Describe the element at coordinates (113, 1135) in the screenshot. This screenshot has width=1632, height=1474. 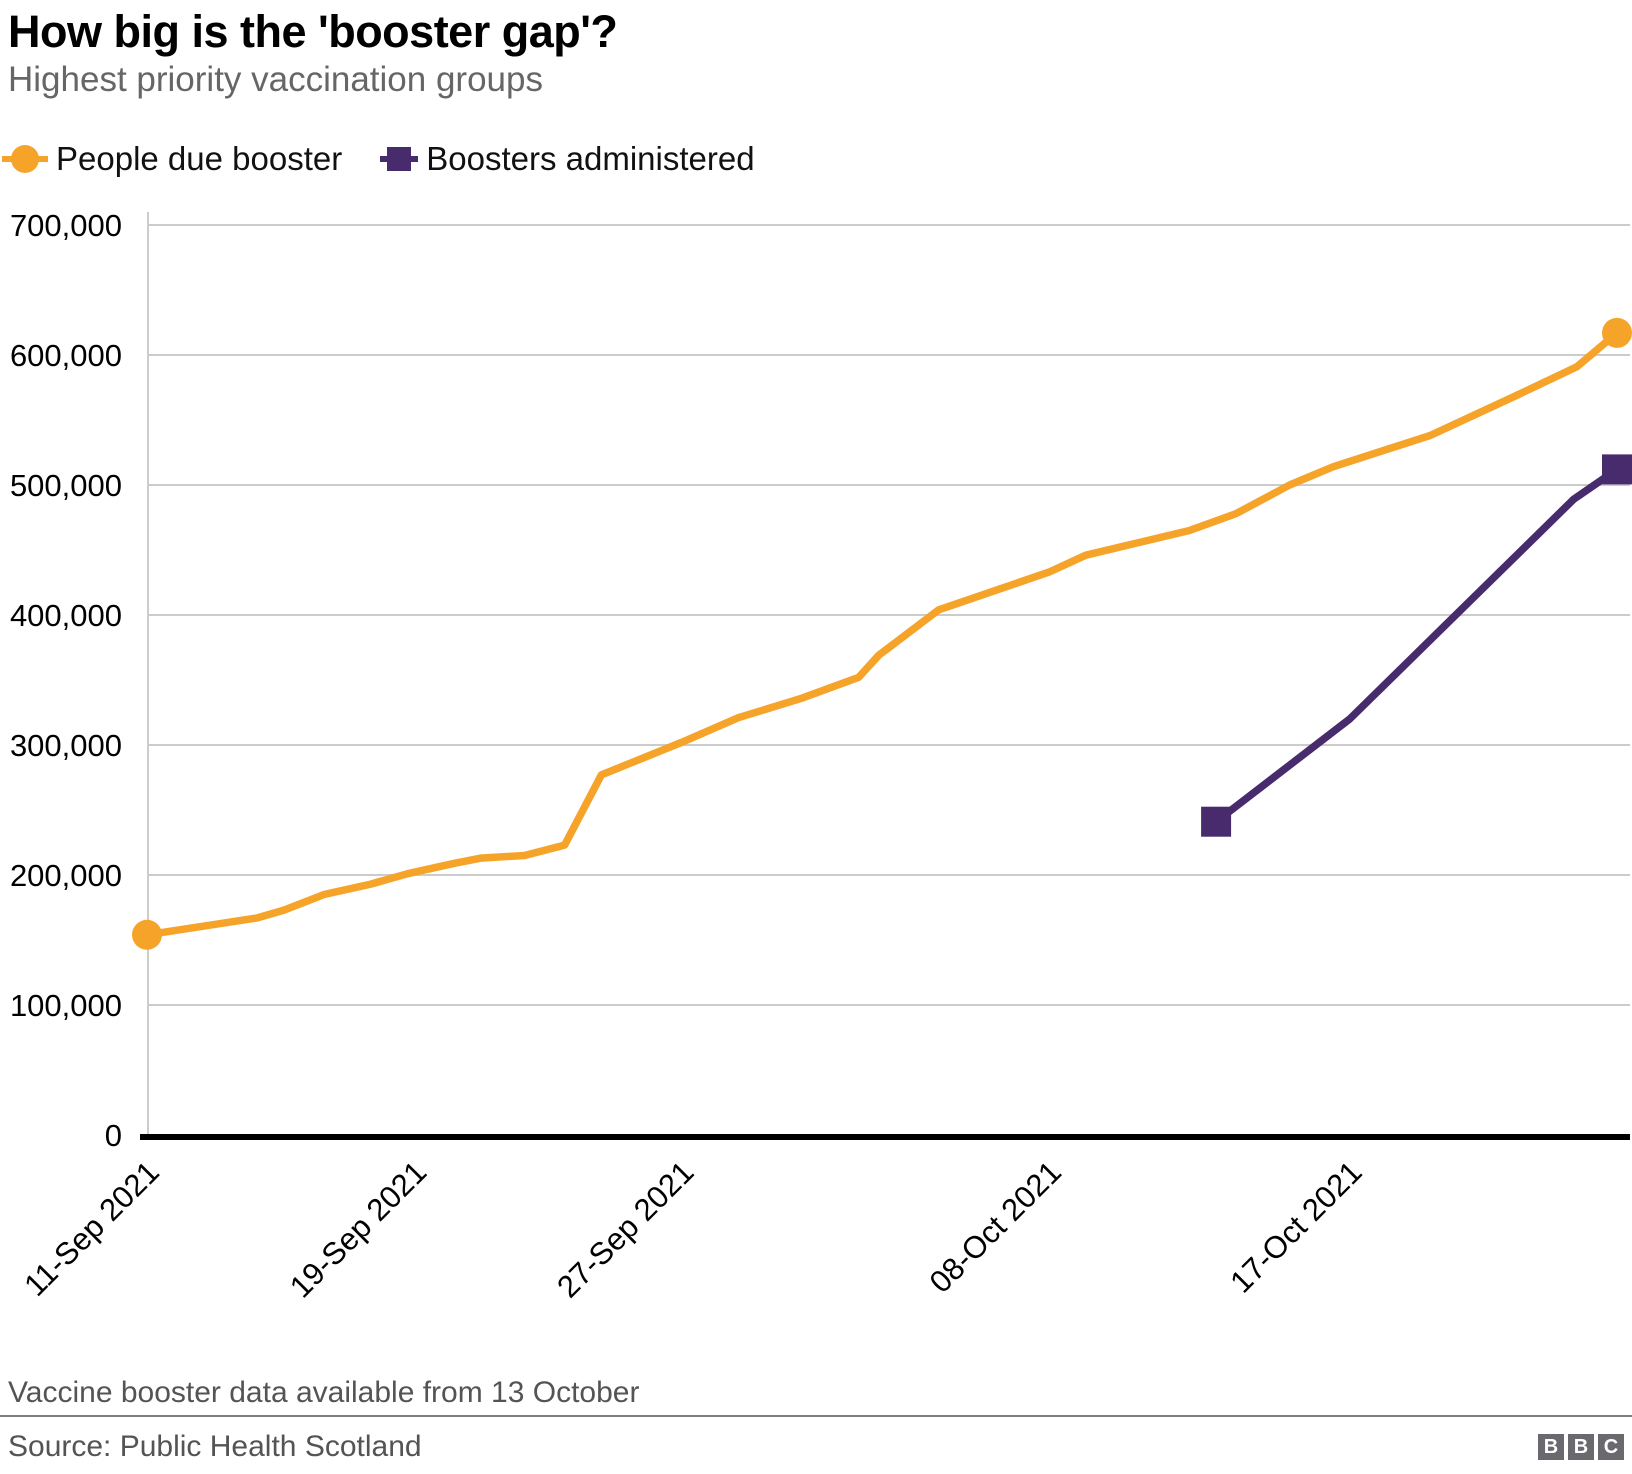
I see `y-axis-tick-label: 0` at that location.